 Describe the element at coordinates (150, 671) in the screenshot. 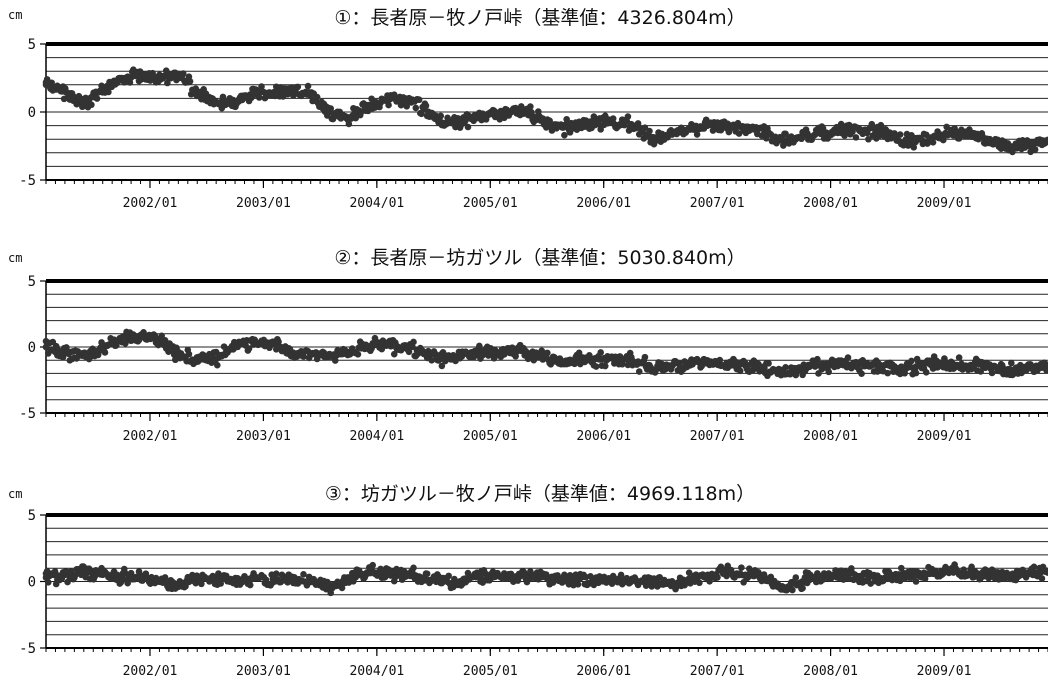

I see `x-tick-label: 2002/01` at that location.